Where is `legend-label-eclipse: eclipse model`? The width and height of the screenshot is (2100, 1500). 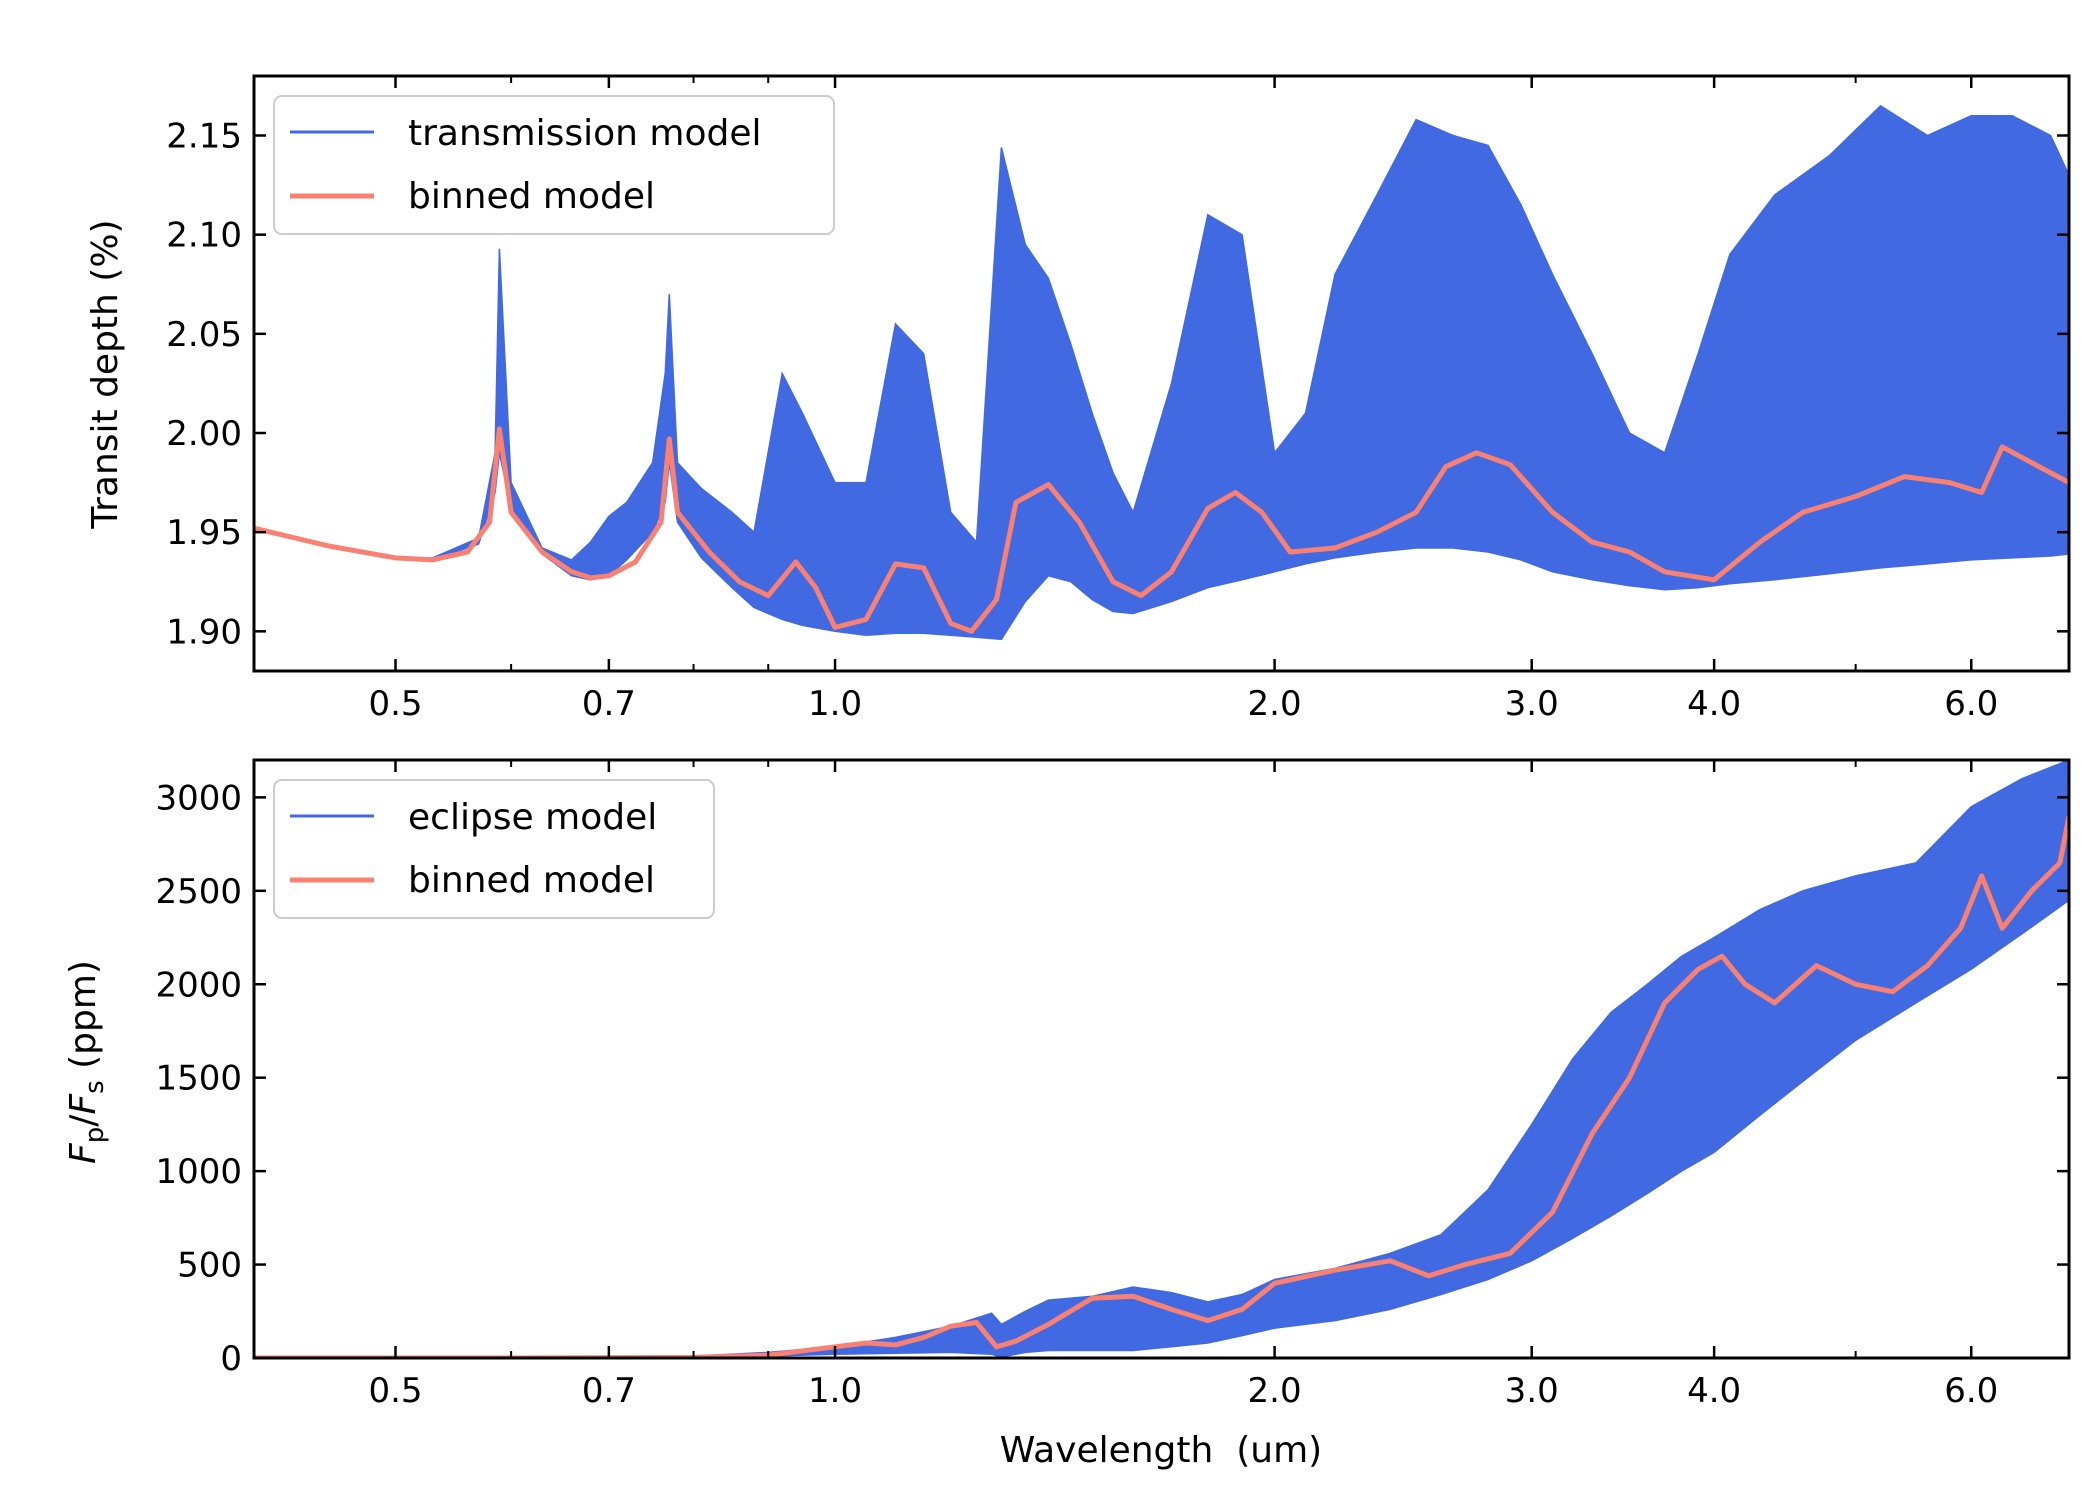
legend-label-eclipse: eclipse model is located at coordinates (532, 817).